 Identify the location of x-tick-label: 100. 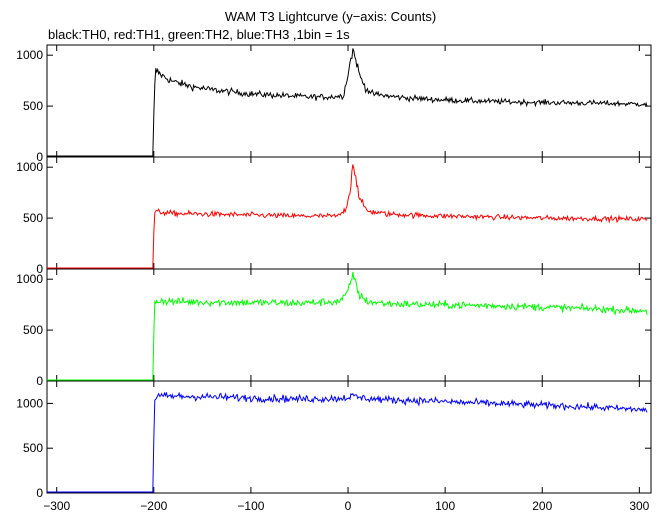
(445, 506).